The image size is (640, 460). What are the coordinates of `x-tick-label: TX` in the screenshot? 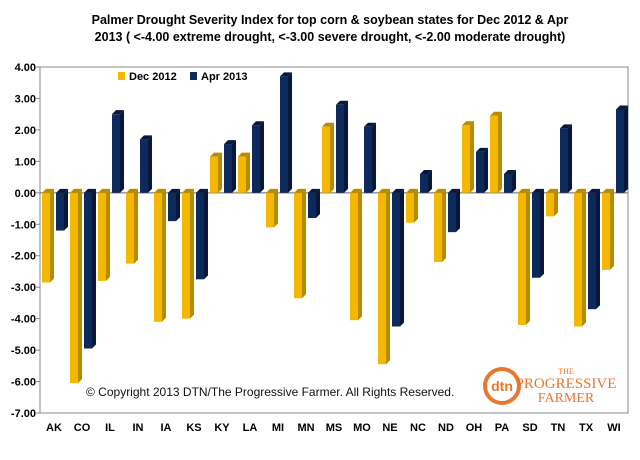 It's located at (586, 428).